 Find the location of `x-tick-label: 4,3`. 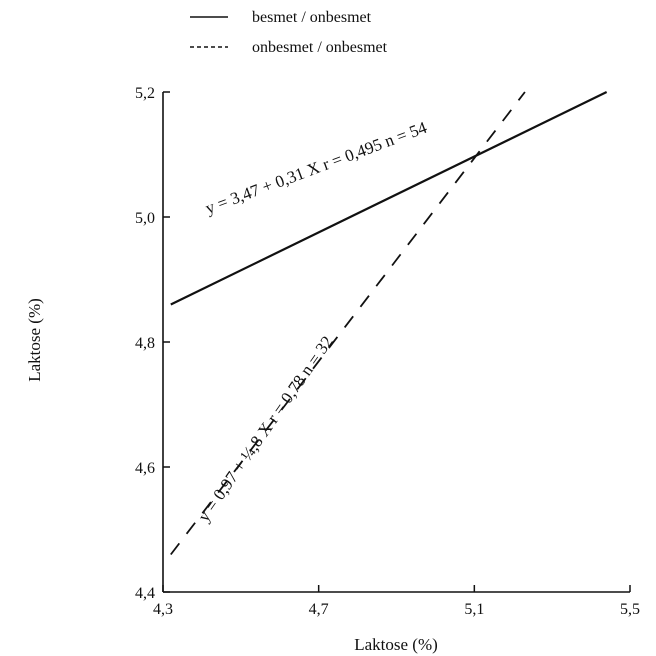

x-tick-label: 4,3 is located at coordinates (163, 609).